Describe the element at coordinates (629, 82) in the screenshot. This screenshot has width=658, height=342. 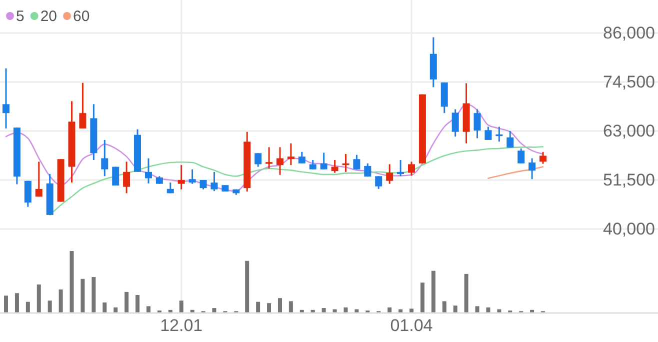
I see `y-tick-label: 74,500` at that location.